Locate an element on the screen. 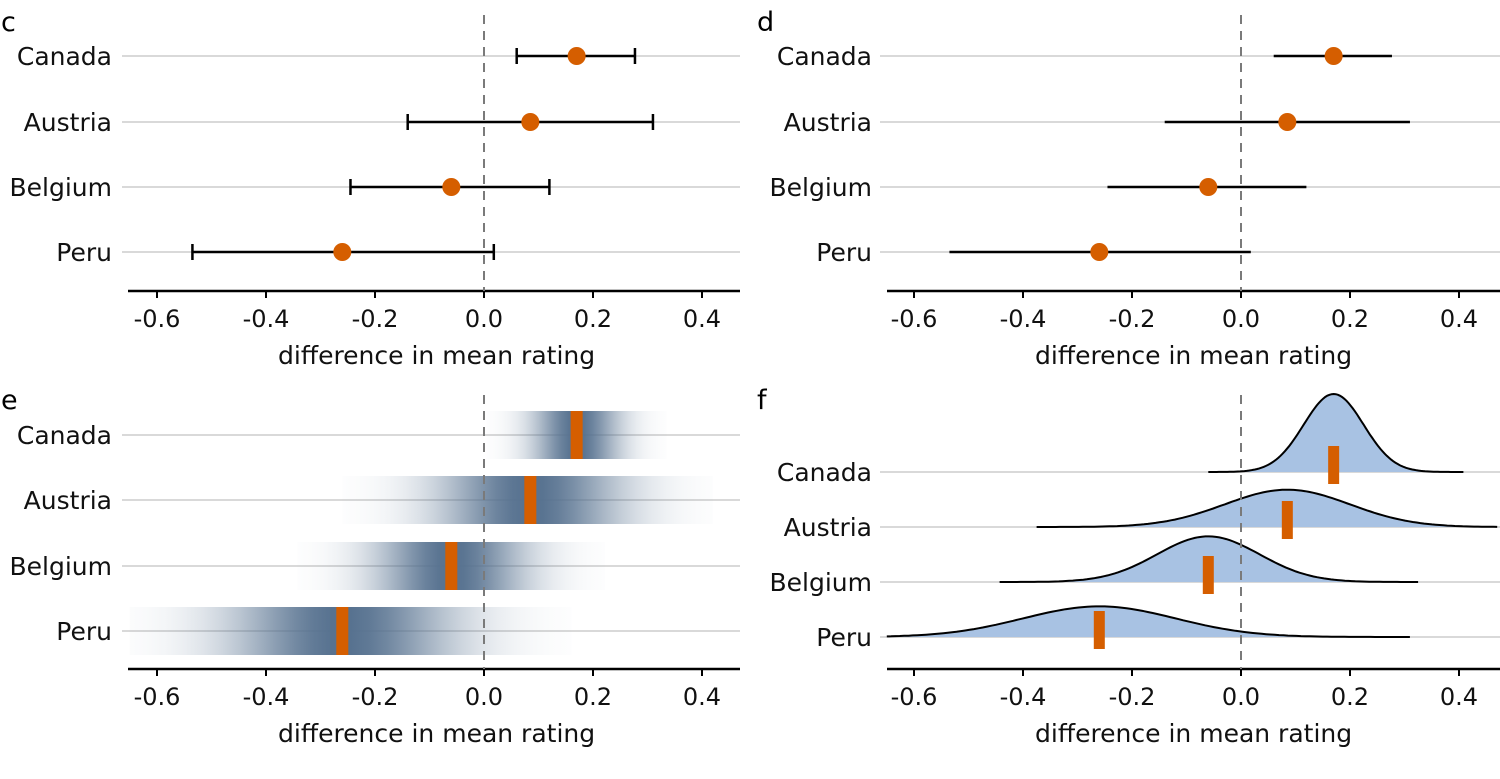 The image size is (1500, 779). panel-letter-d: d is located at coordinates (765, 22).